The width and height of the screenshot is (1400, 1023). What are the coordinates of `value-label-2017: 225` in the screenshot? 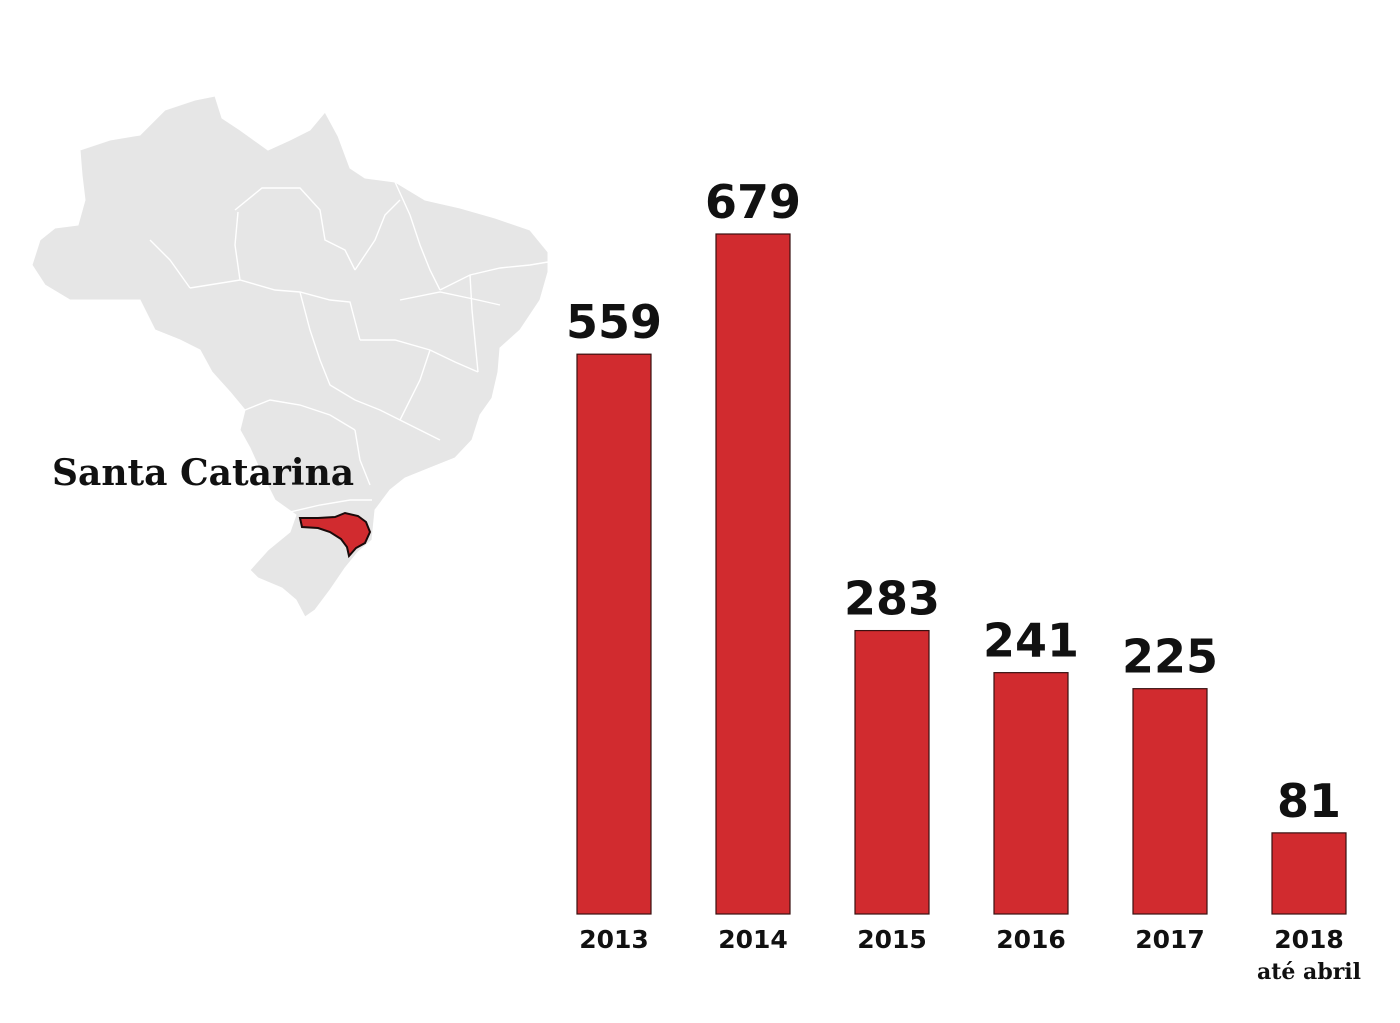 It's located at (1170, 657).